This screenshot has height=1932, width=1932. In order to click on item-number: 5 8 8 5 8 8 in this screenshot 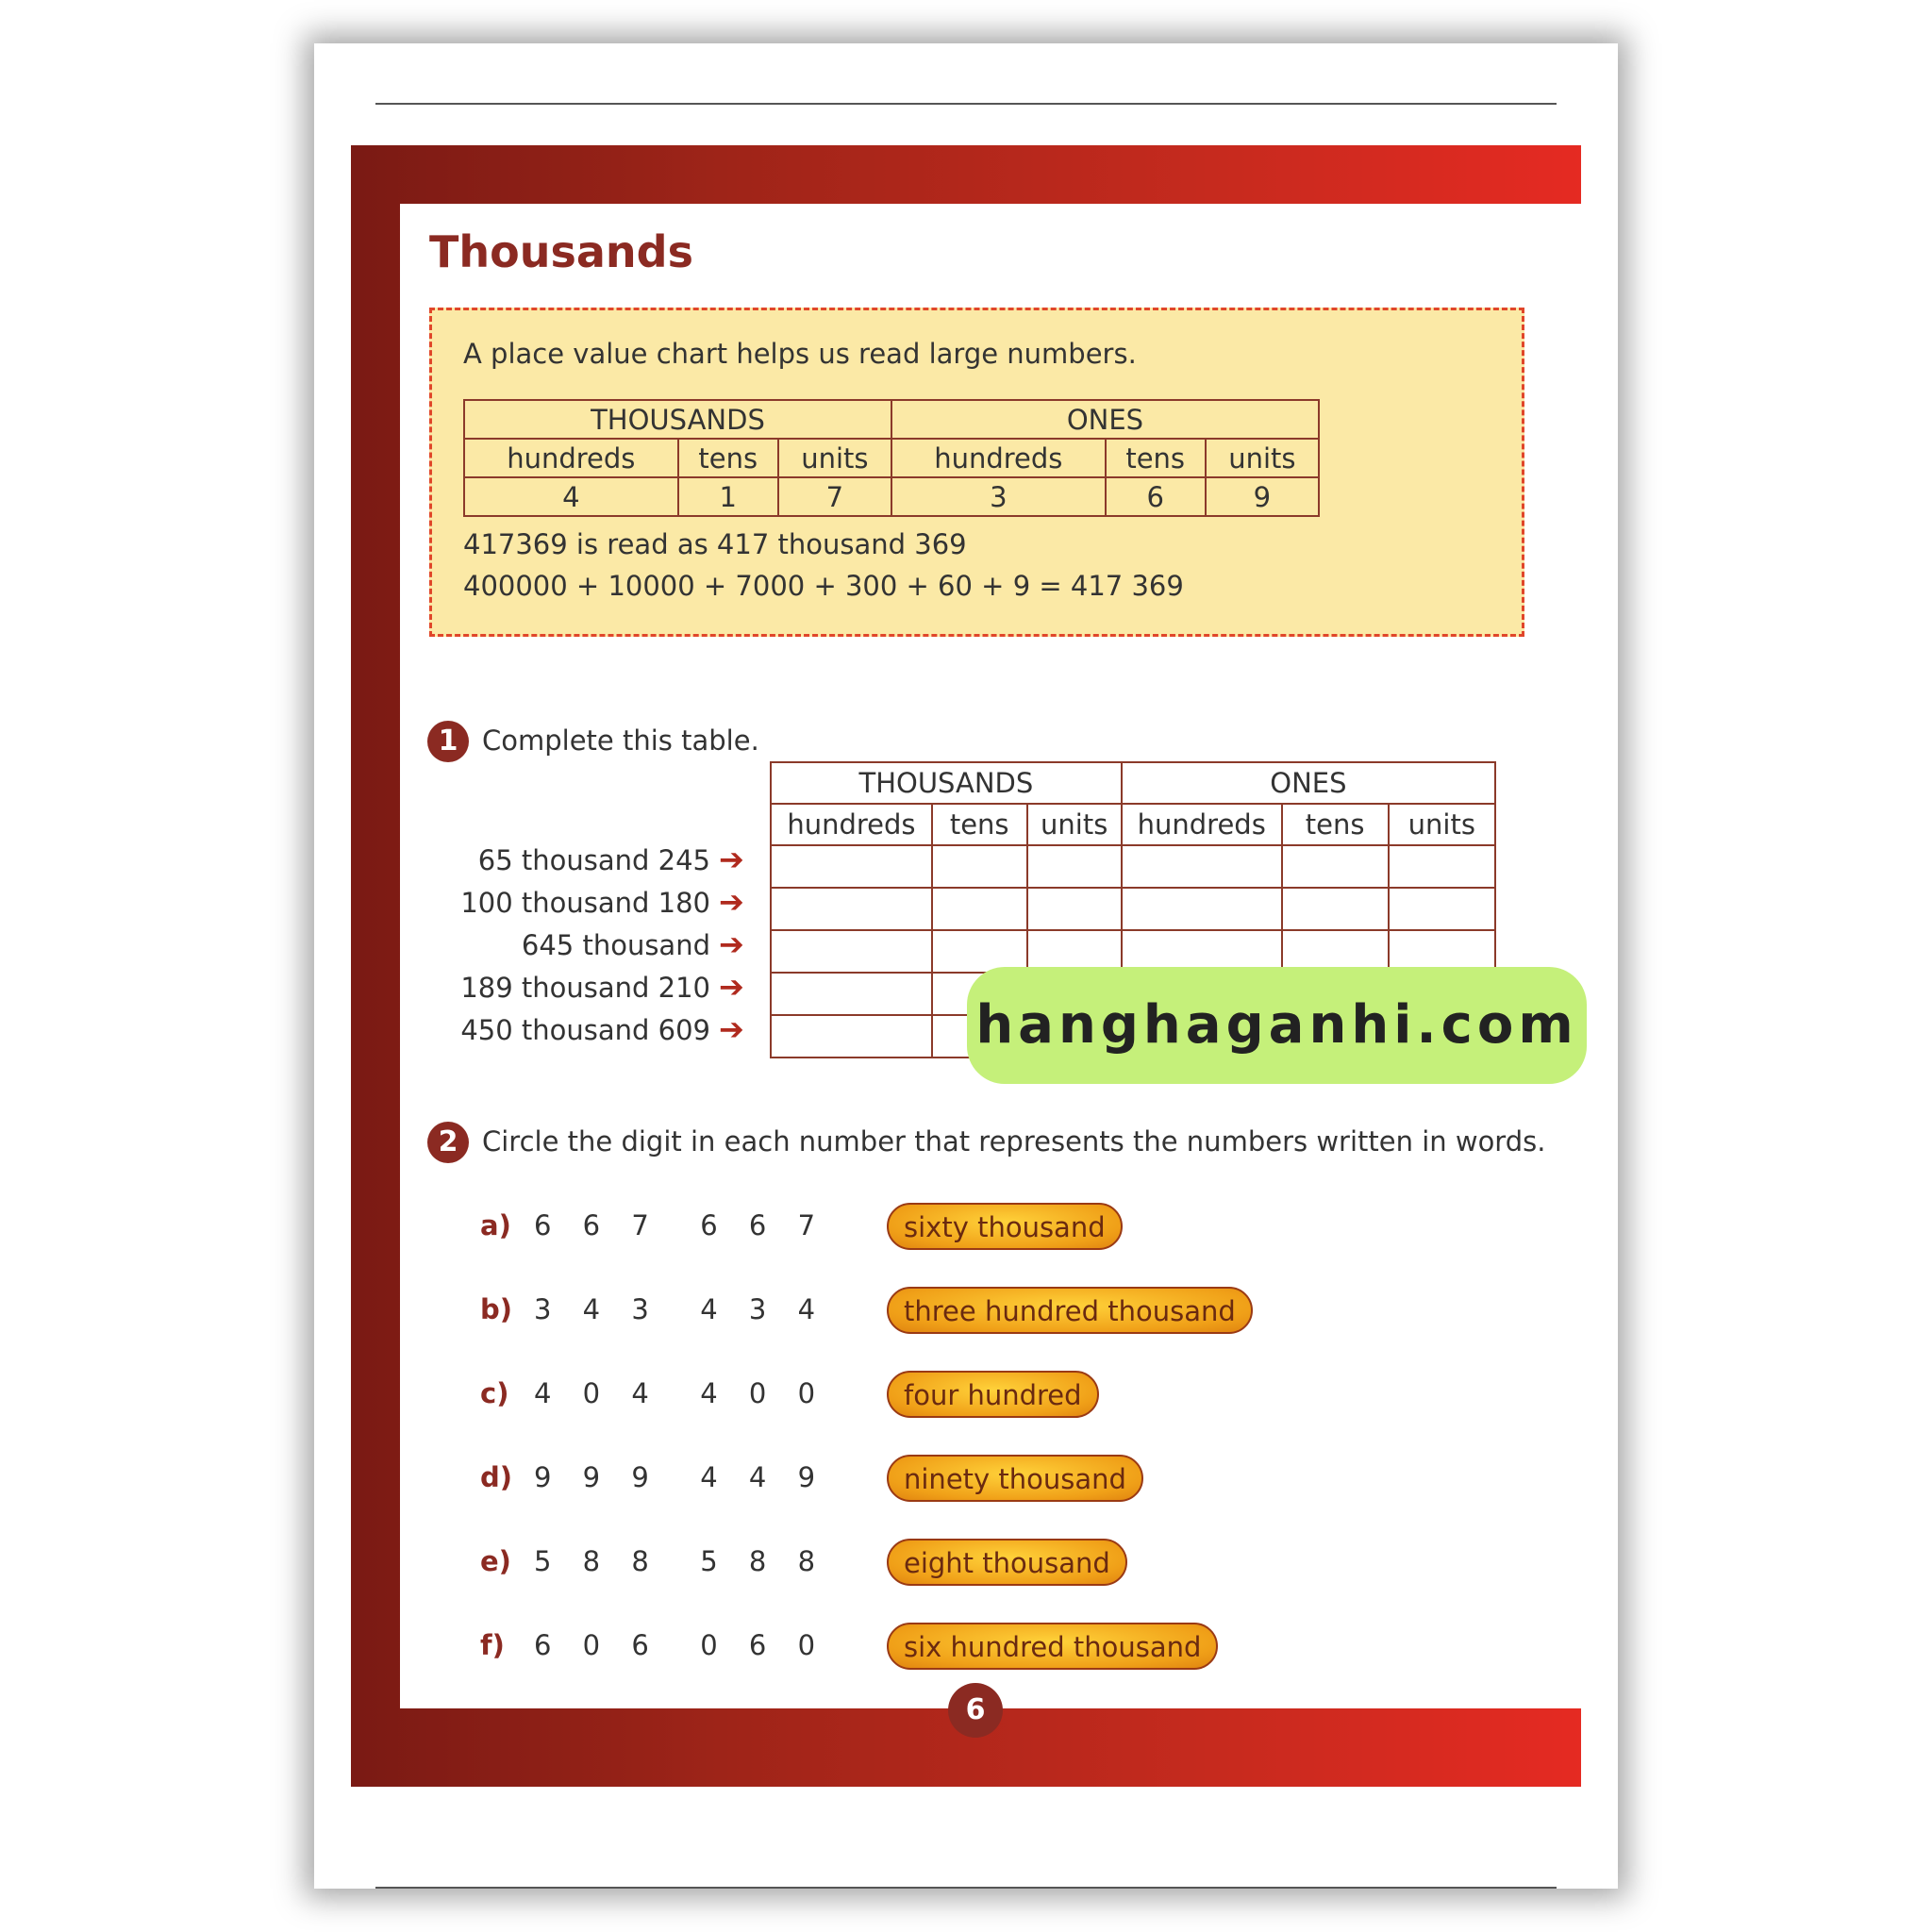, I will do `click(681, 1561)`.